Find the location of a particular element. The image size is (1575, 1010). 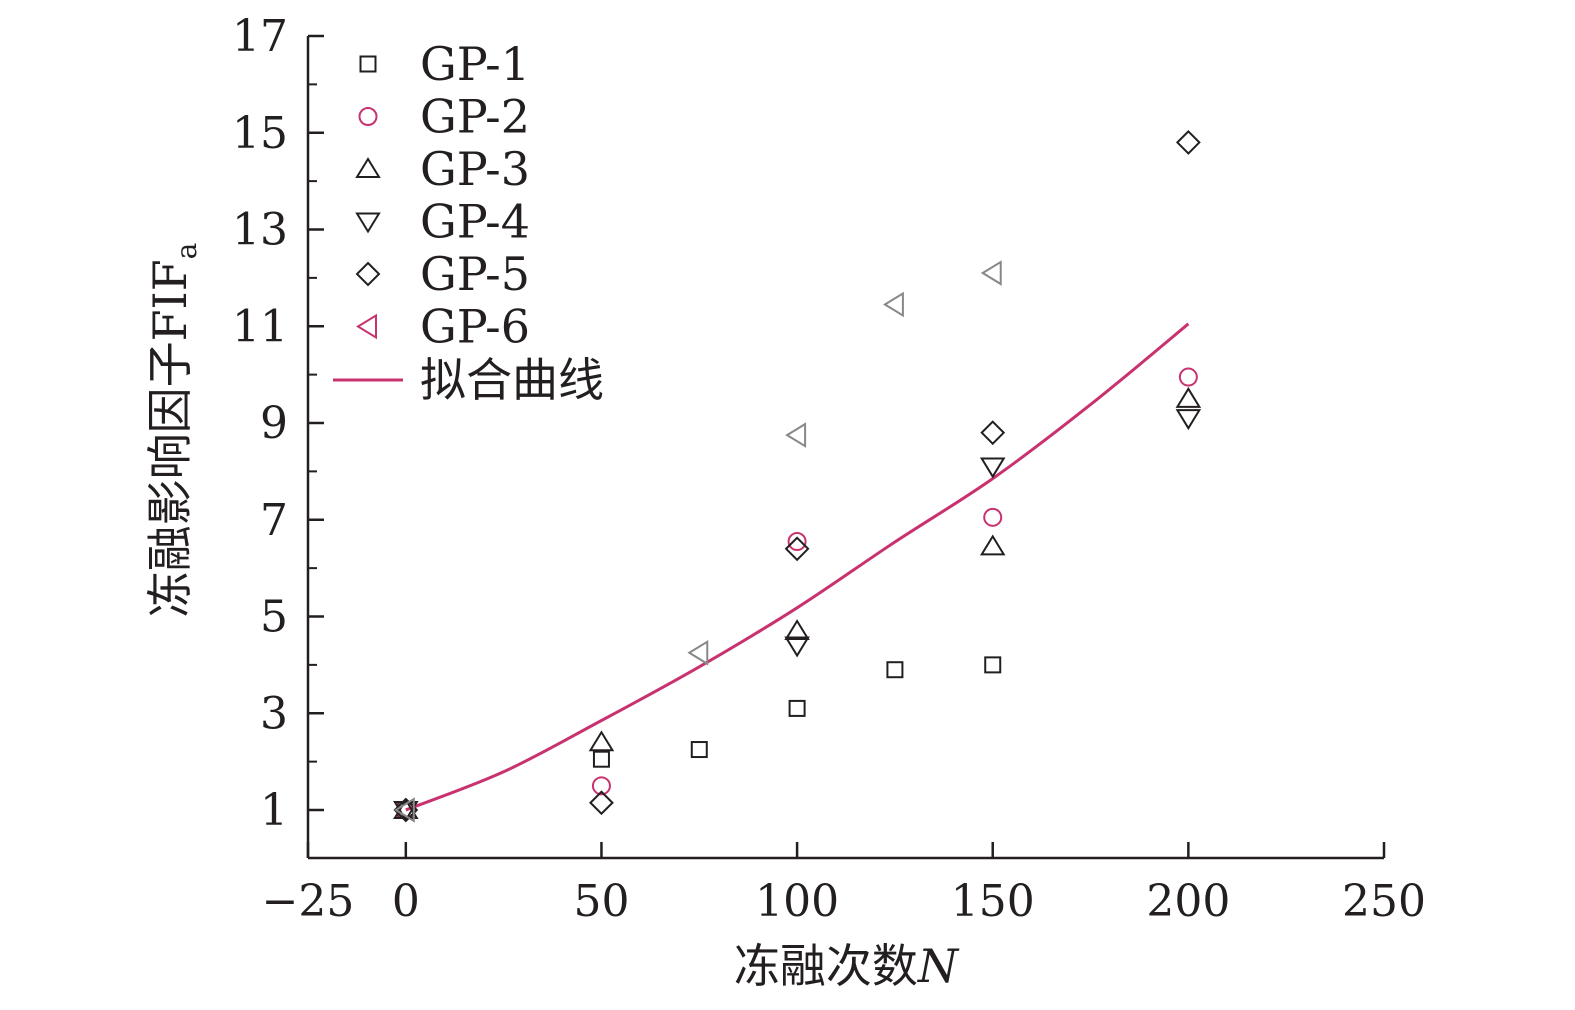

x-tick-label: 250 is located at coordinates (1384, 901).